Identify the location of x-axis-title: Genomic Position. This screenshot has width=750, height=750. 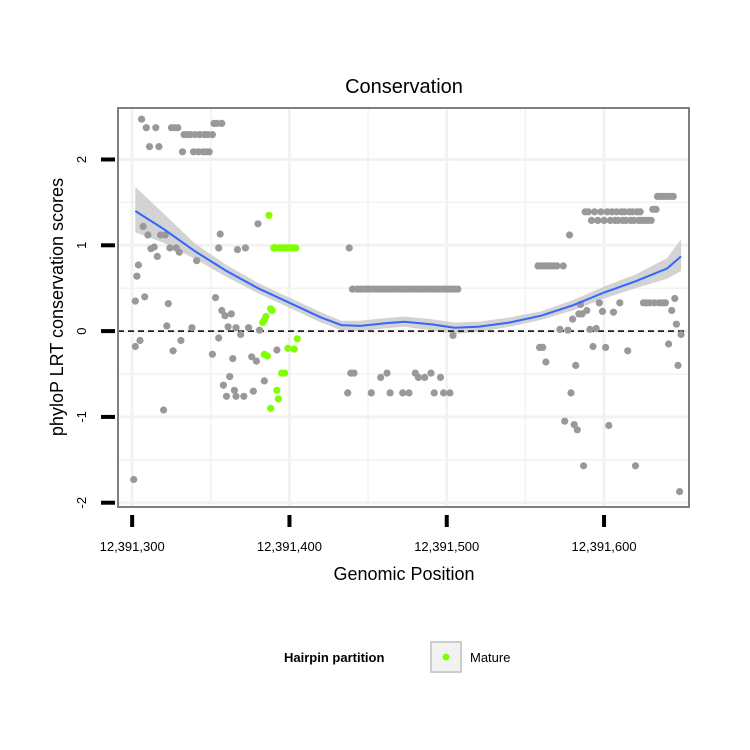
(403, 574).